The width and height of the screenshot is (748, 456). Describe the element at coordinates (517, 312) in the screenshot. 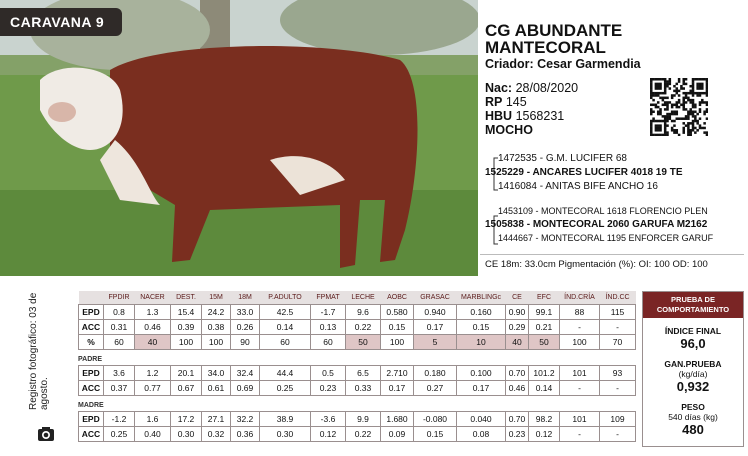

I see `table-cell: 0.90` at that location.